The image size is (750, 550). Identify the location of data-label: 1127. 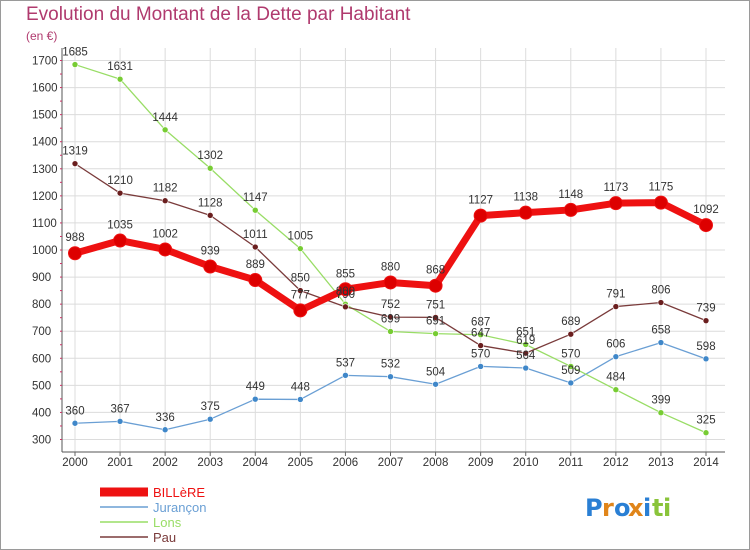
(480, 201).